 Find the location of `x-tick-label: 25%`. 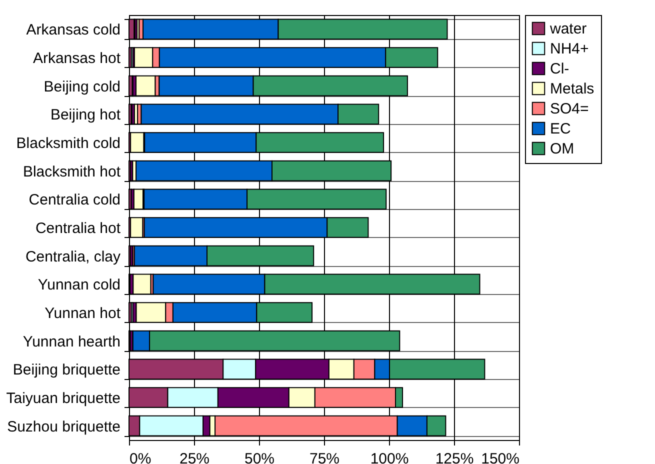

x-tick-label: 25% is located at coordinates (194, 457).